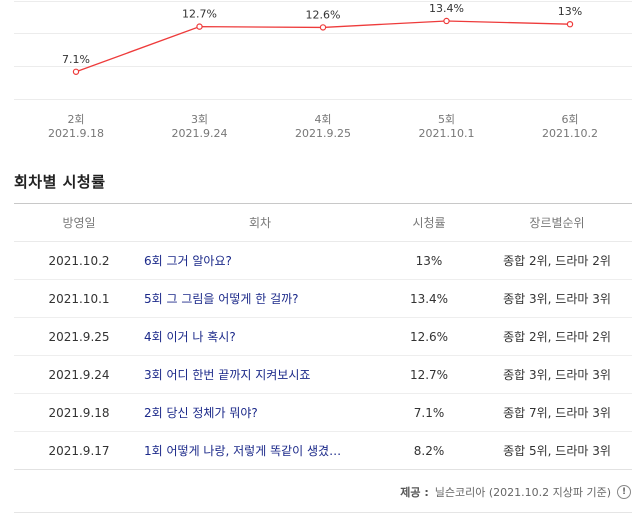  What do you see at coordinates (570, 11) in the screenshot?
I see `data-label: 13%` at bounding box center [570, 11].